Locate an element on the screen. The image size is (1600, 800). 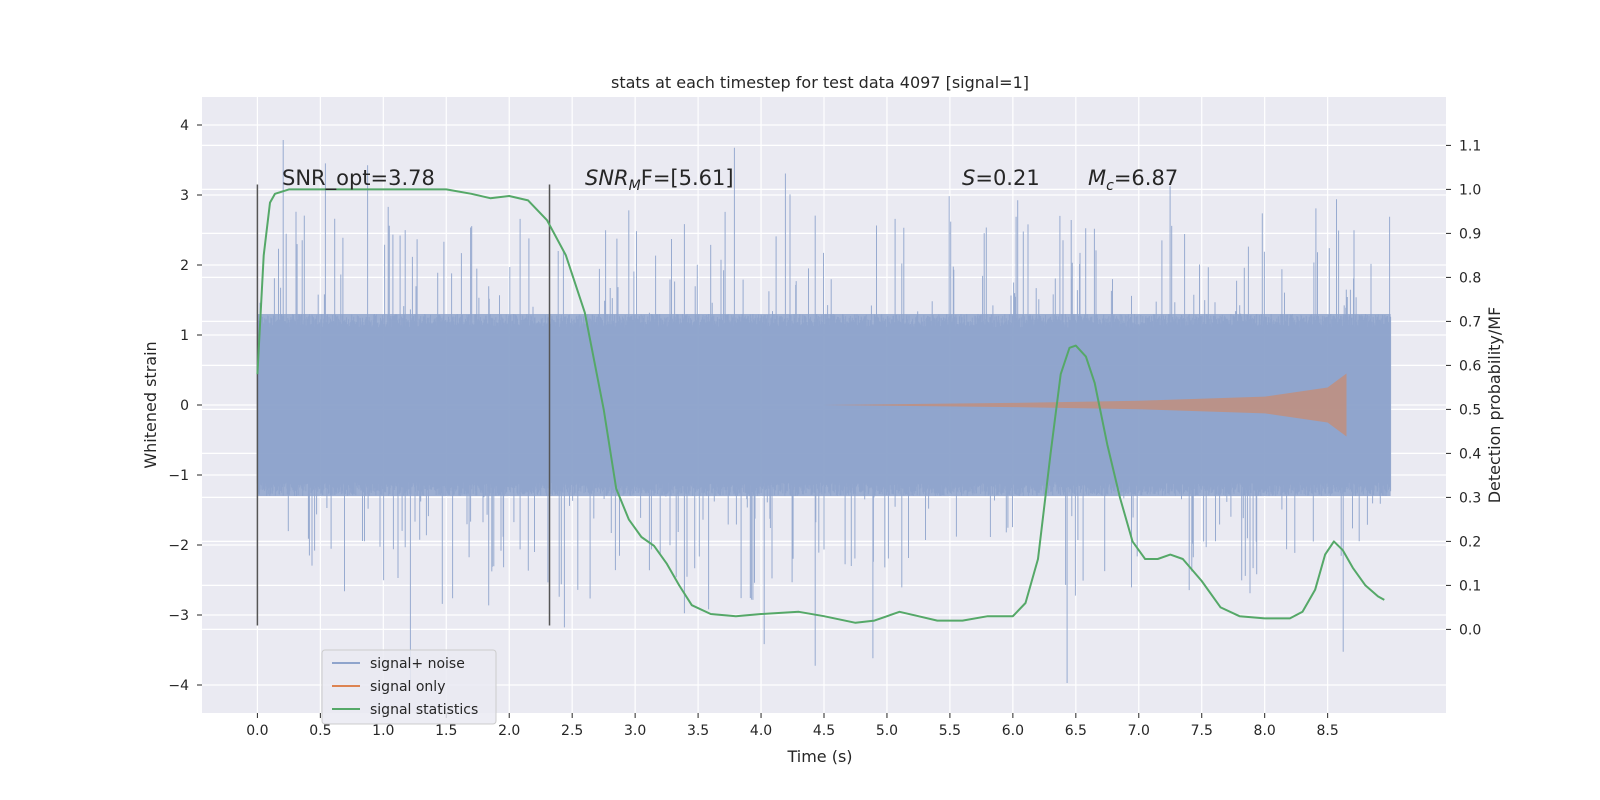
y-tick-label: 2 is located at coordinates (184, 266).